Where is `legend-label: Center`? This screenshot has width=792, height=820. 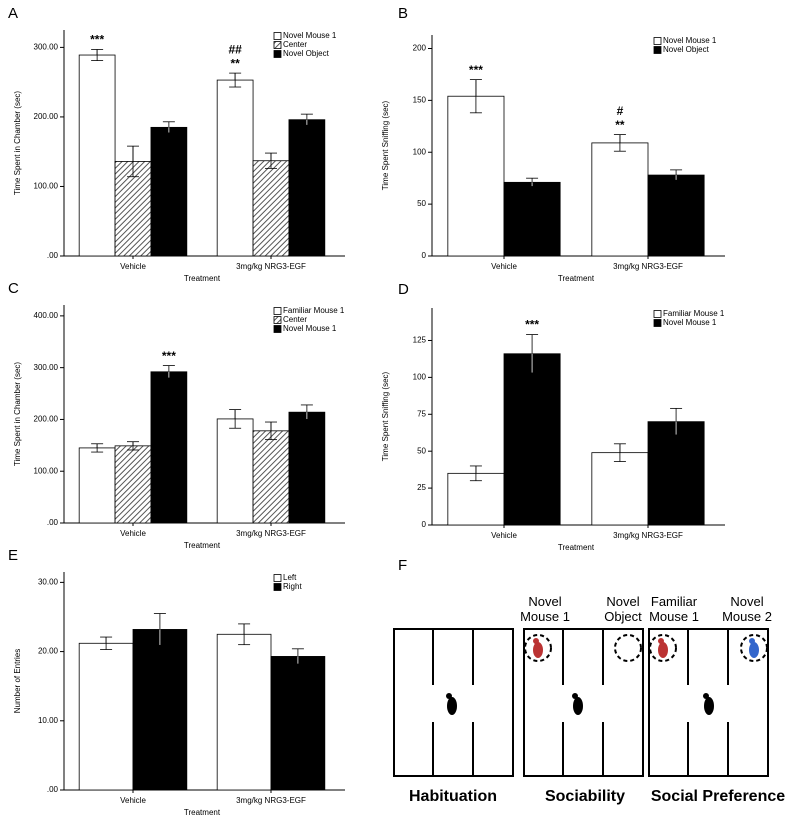 legend-label: Center is located at coordinates (295, 44).